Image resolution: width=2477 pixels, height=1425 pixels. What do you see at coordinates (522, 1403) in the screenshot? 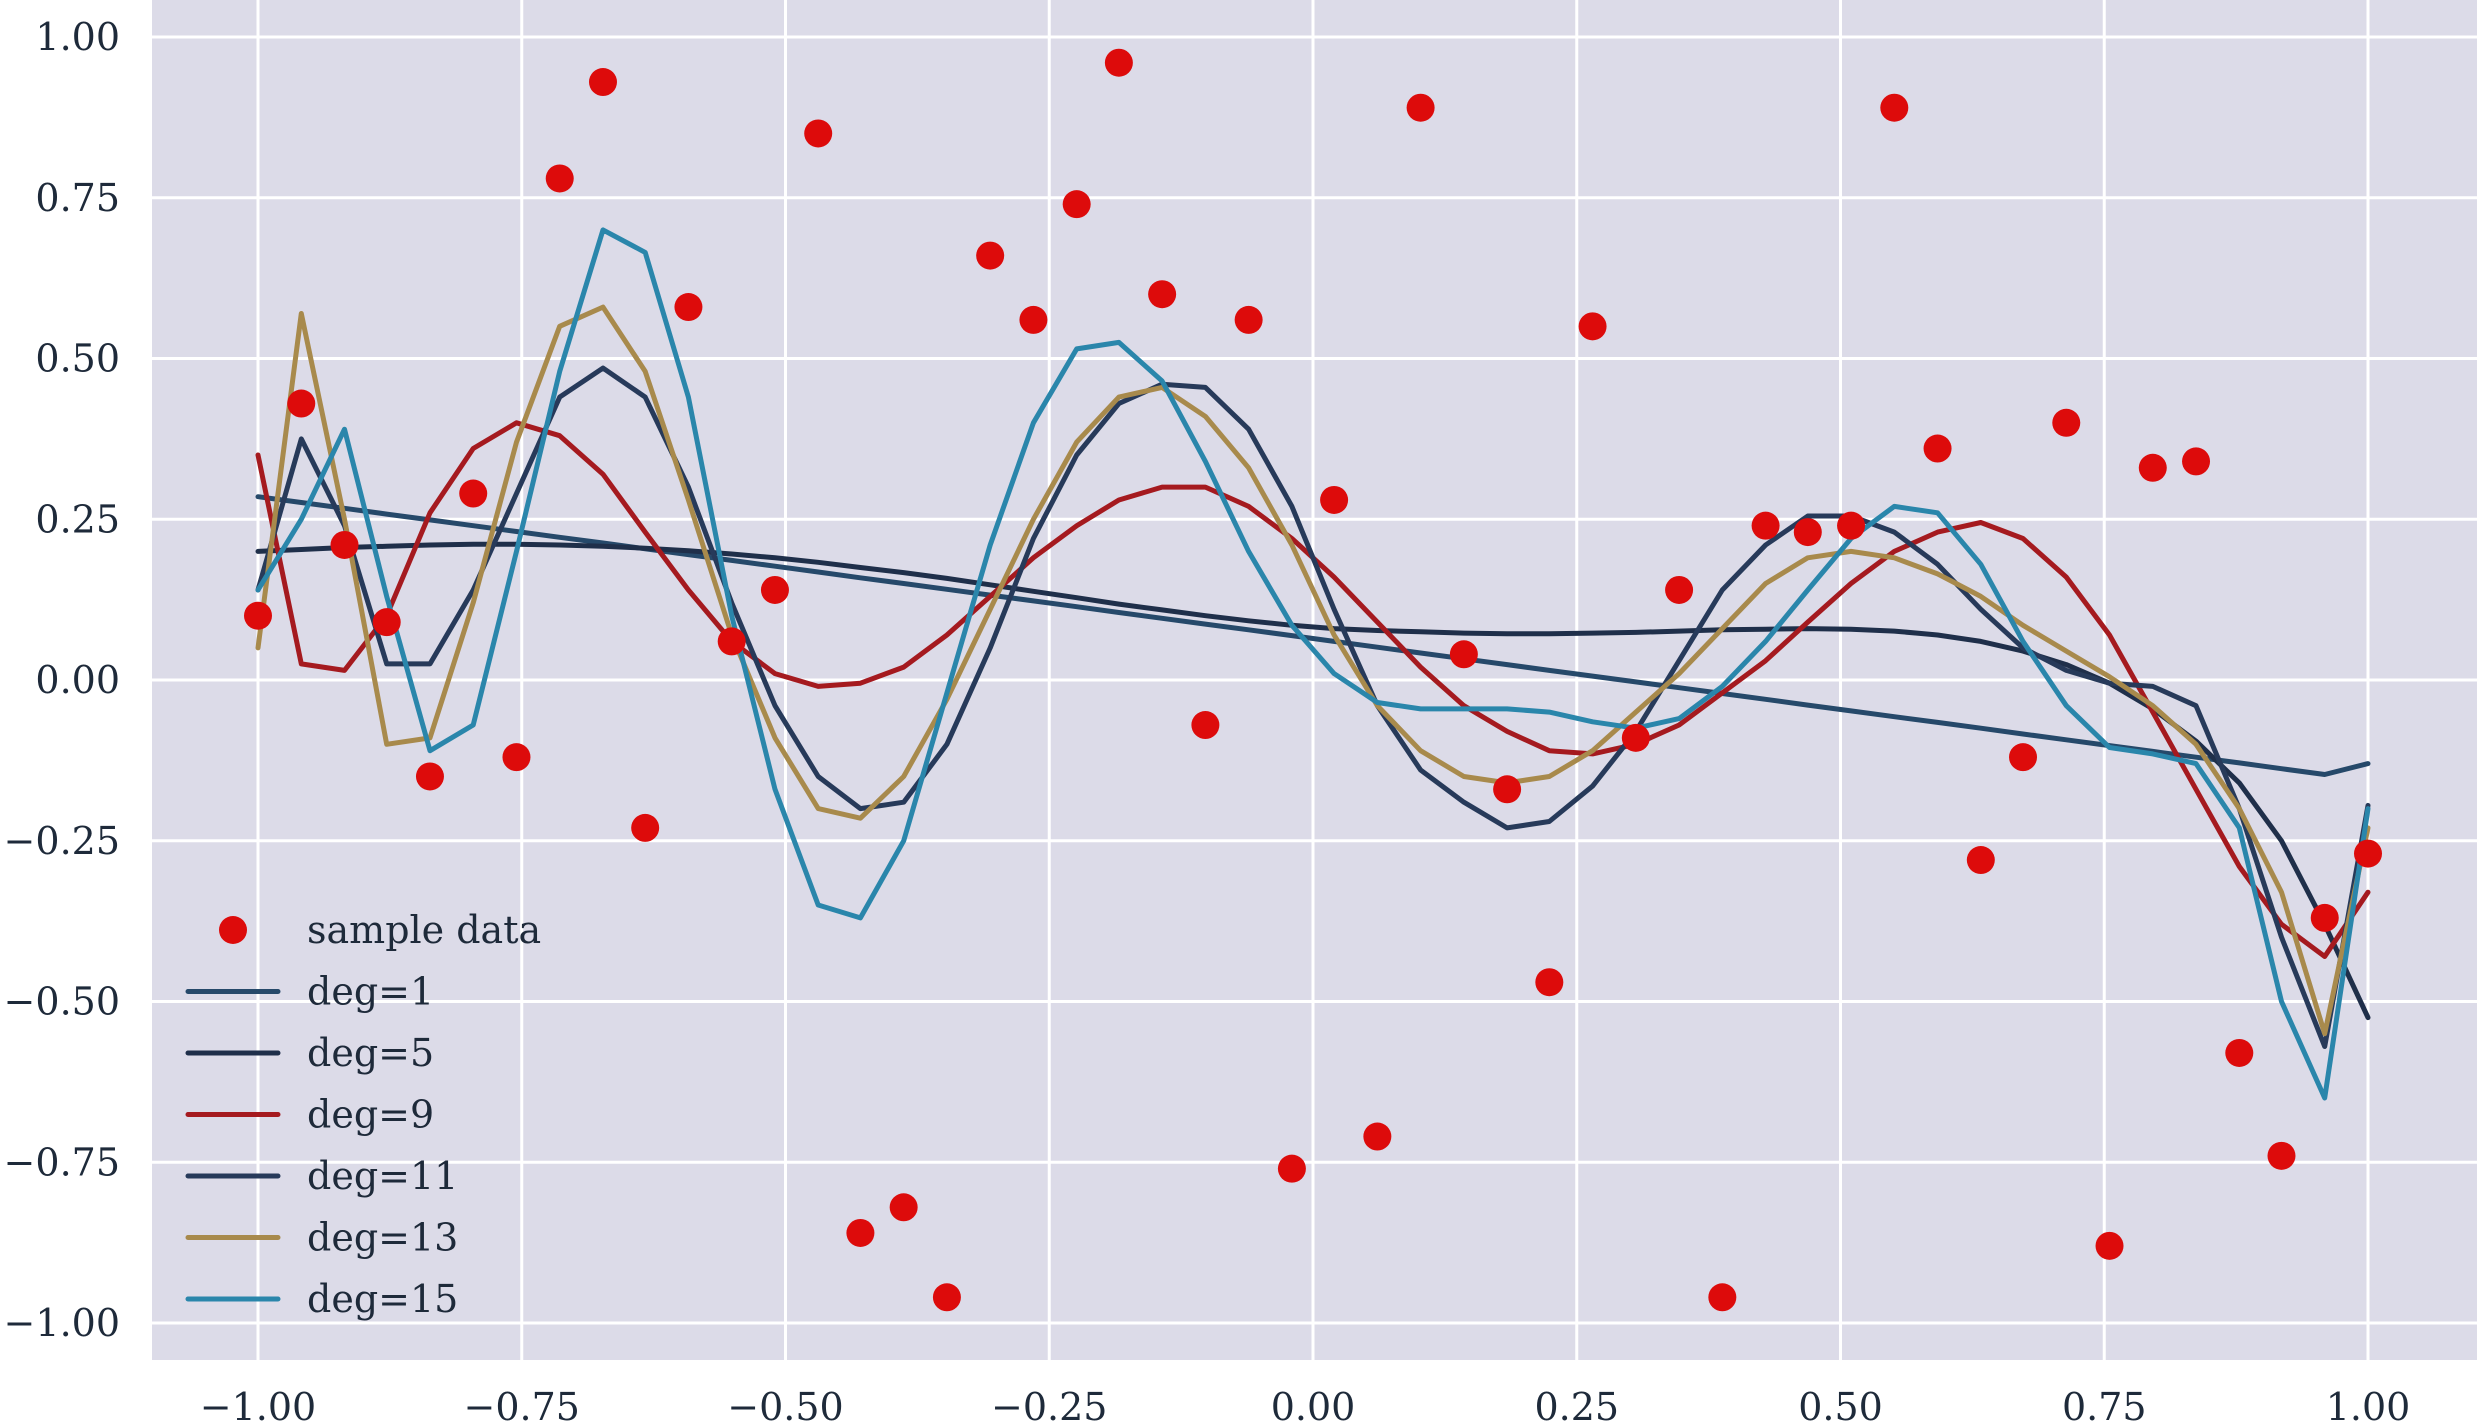
I see `x-tick-label: −0.75` at bounding box center [522, 1403].